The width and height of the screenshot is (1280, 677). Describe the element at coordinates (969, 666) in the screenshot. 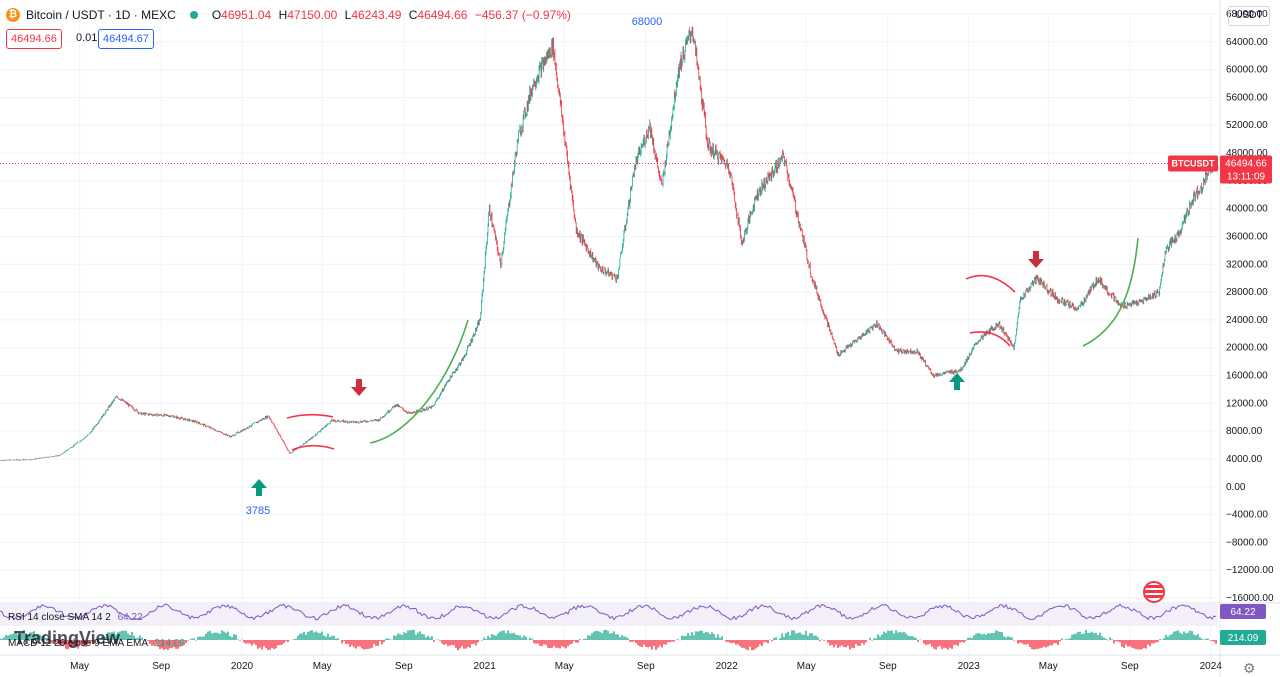

I see `x-tick-label: 2023` at that location.